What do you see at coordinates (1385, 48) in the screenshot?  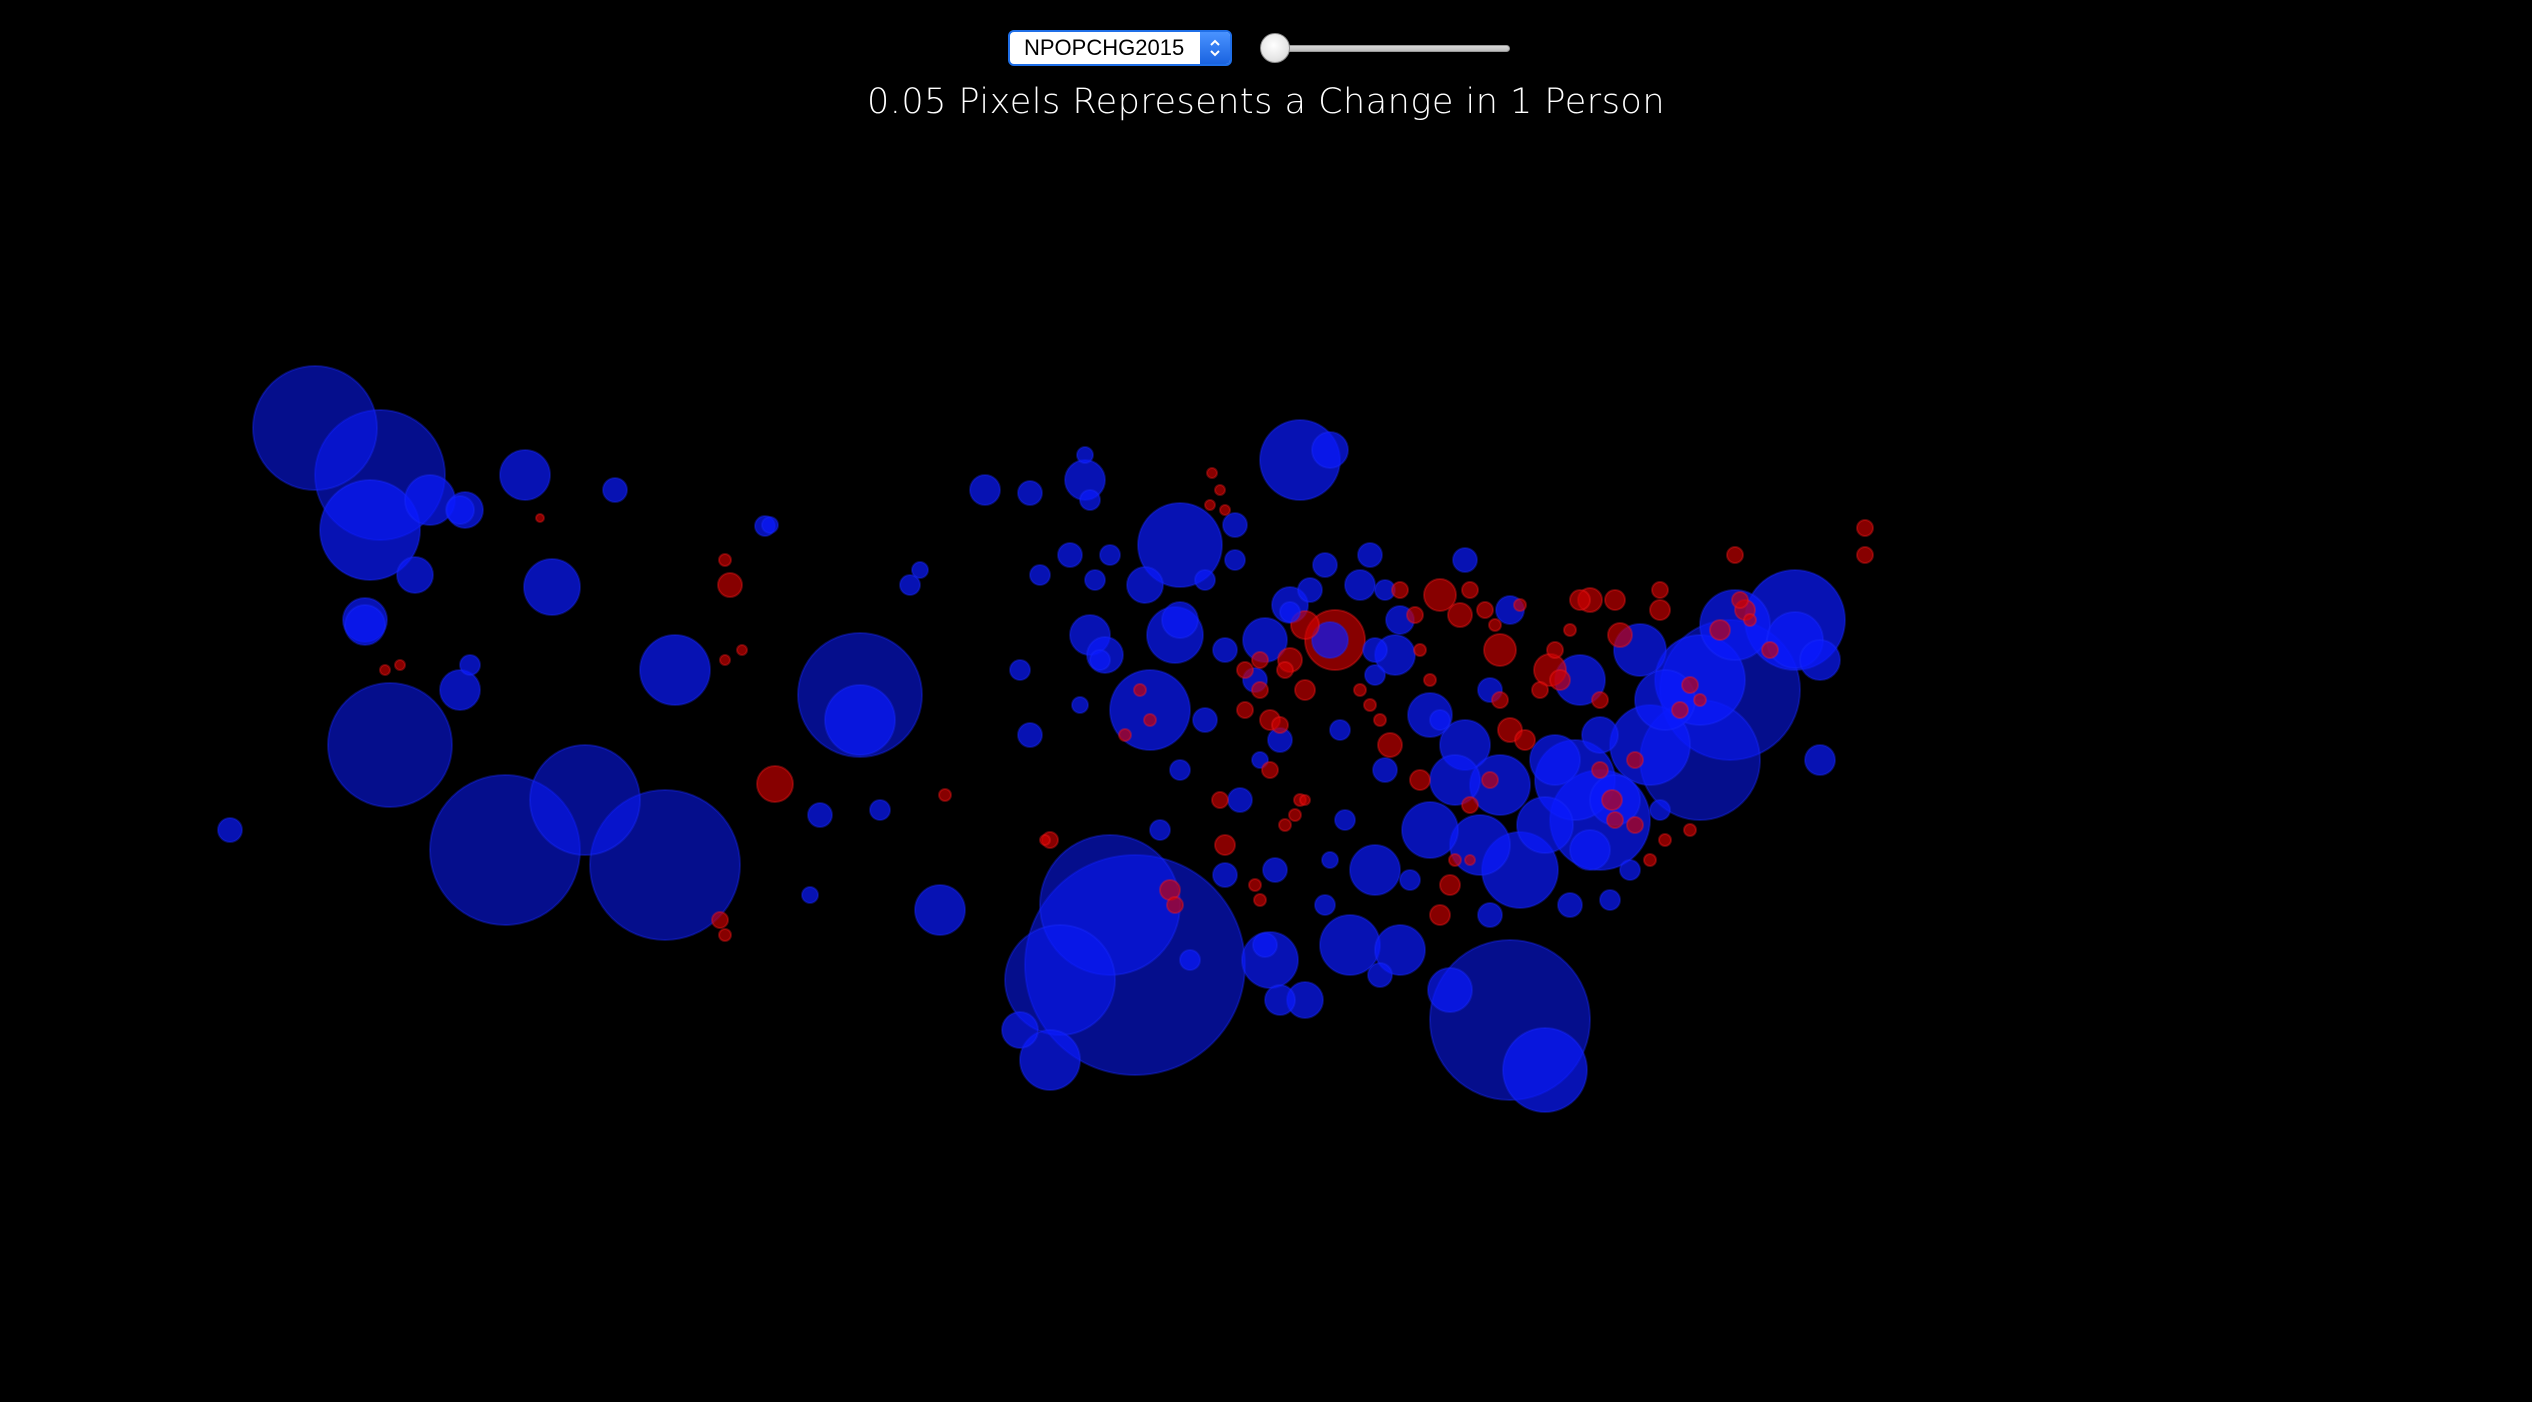 I see `scale-slider` at bounding box center [1385, 48].